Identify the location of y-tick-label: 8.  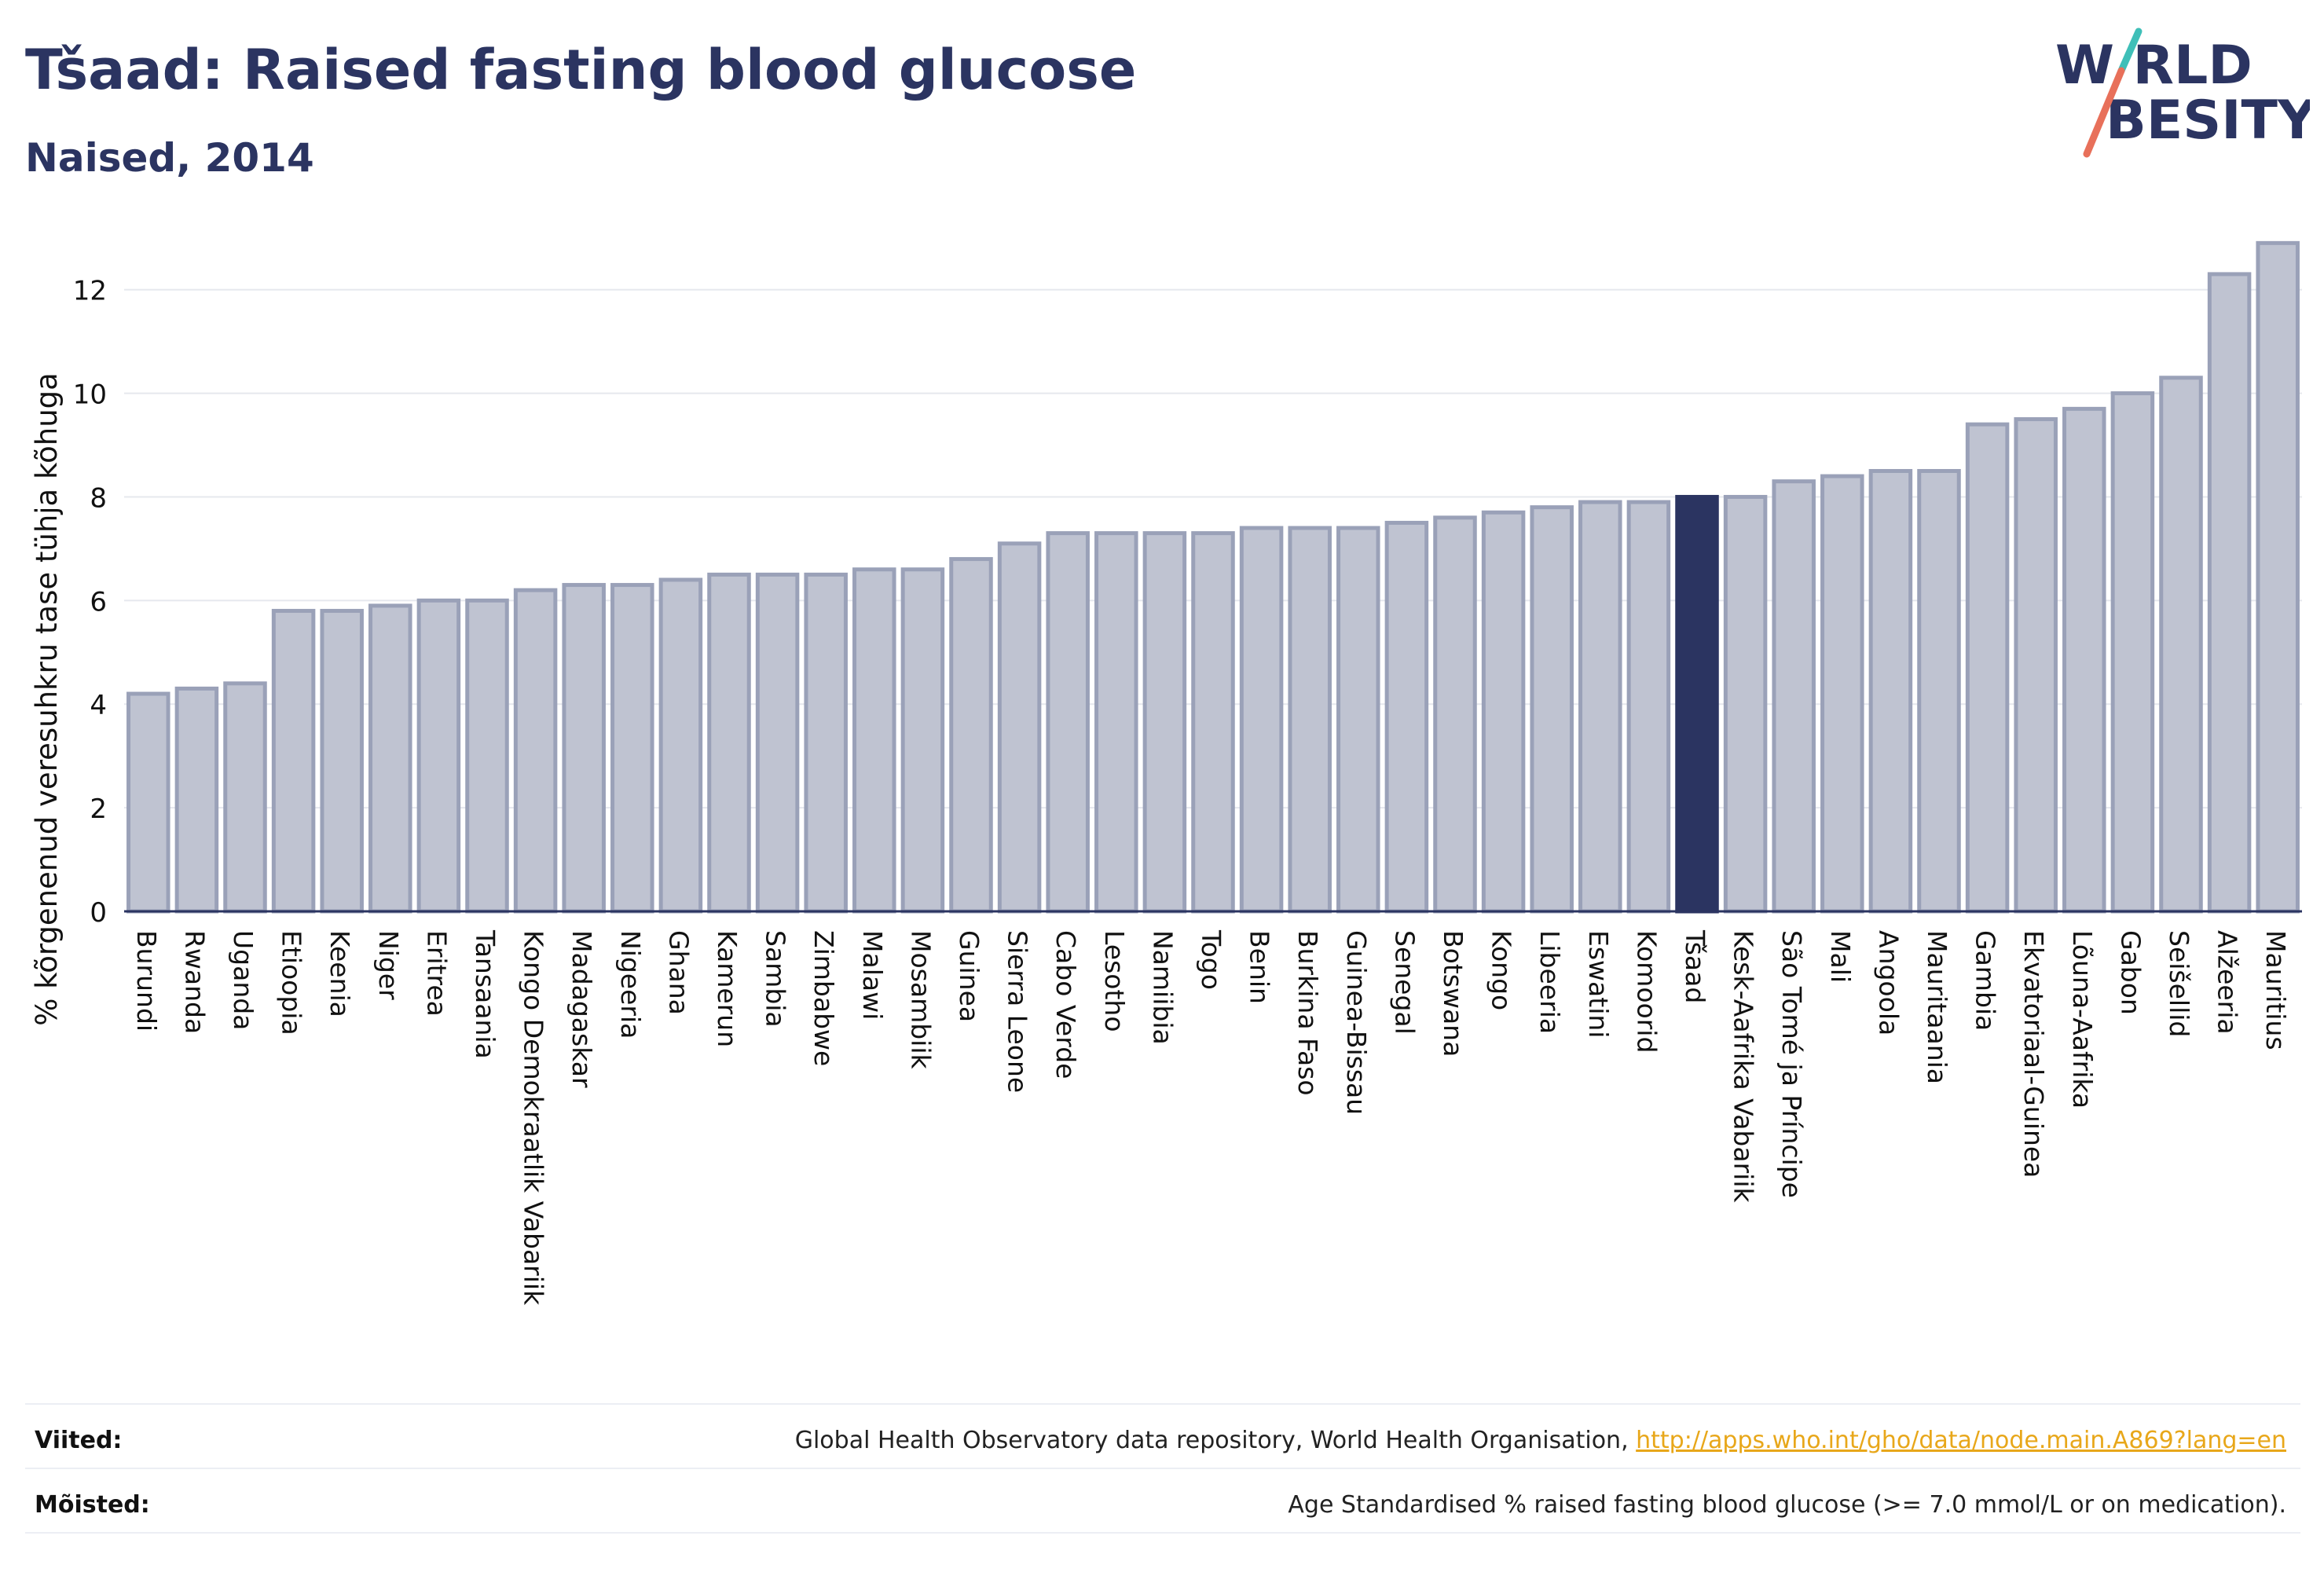
(98, 498).